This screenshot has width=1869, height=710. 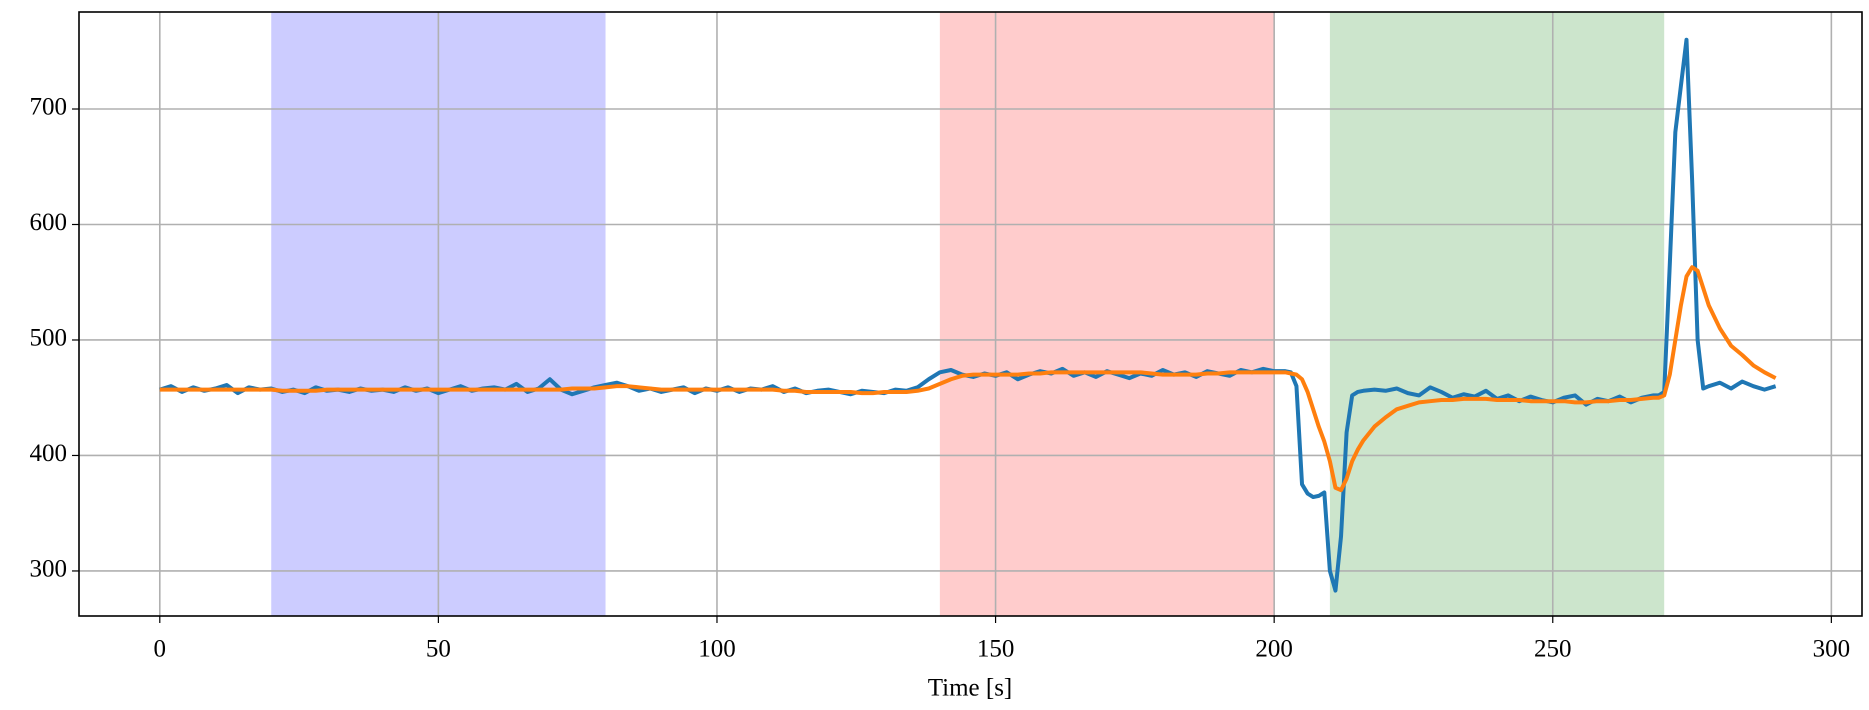 What do you see at coordinates (160, 649) in the screenshot?
I see `x-tick-label: 0` at bounding box center [160, 649].